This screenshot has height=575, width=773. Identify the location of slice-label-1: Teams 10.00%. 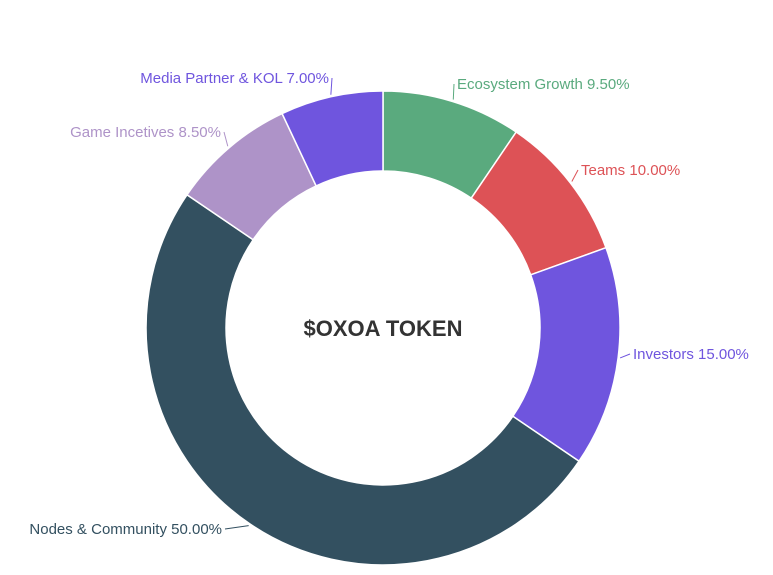
(630, 170).